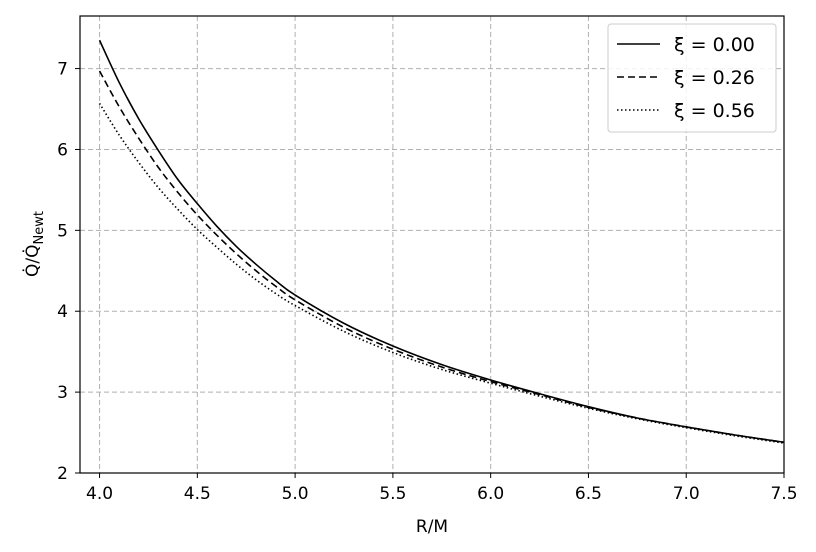 The width and height of the screenshot is (816, 552). What do you see at coordinates (295, 494) in the screenshot?
I see `x-tick-label: 5.0` at bounding box center [295, 494].